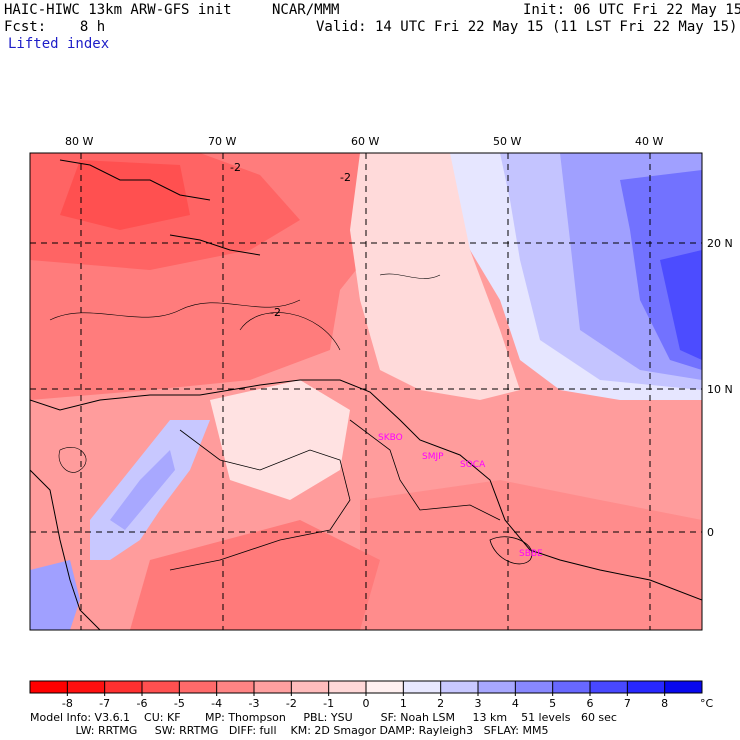  Describe the element at coordinates (433, 457) in the screenshot. I see `station-label: SMJP` at that location.